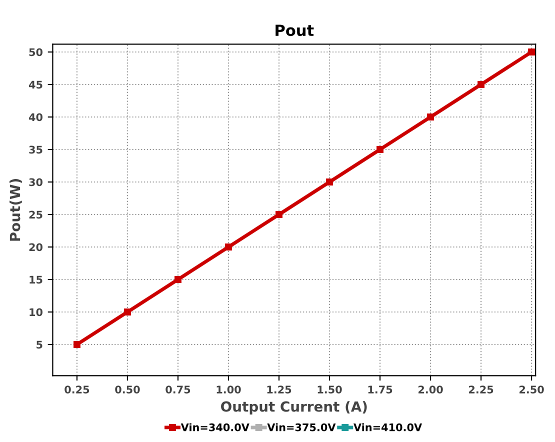  I want to click on y-tick-label: 15, so click(36, 280).